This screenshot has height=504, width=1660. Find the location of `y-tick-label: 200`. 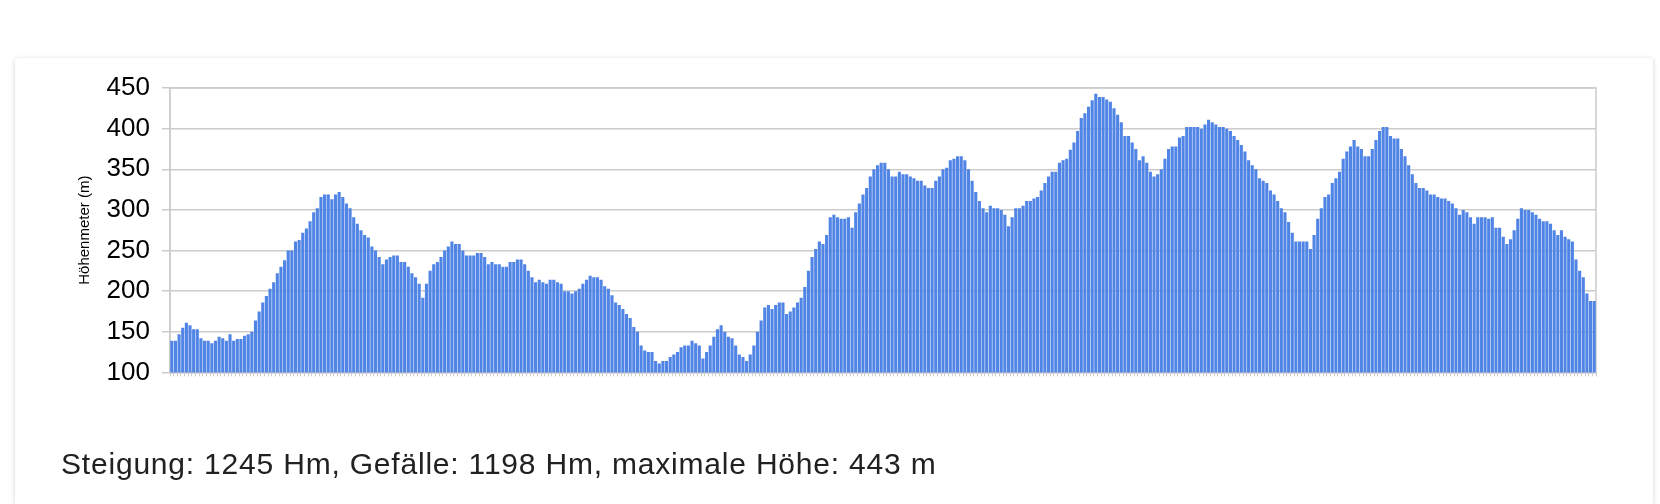

y-tick-label: 200 is located at coordinates (128, 289).